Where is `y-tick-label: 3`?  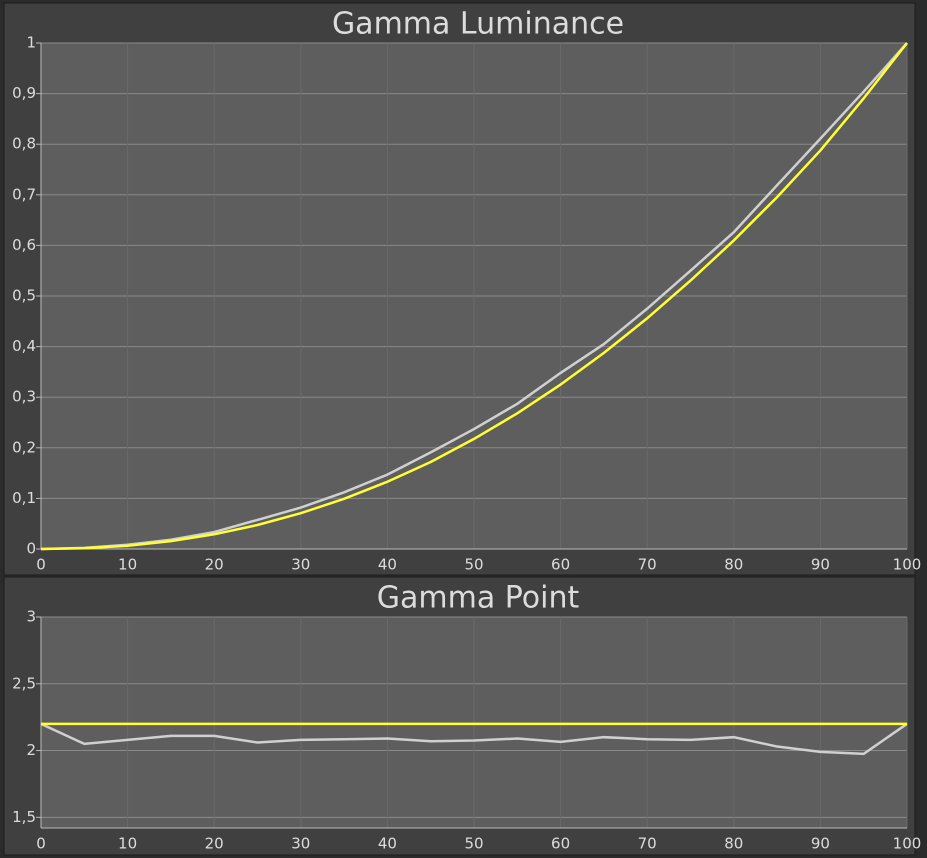 y-tick-label: 3 is located at coordinates (31, 617).